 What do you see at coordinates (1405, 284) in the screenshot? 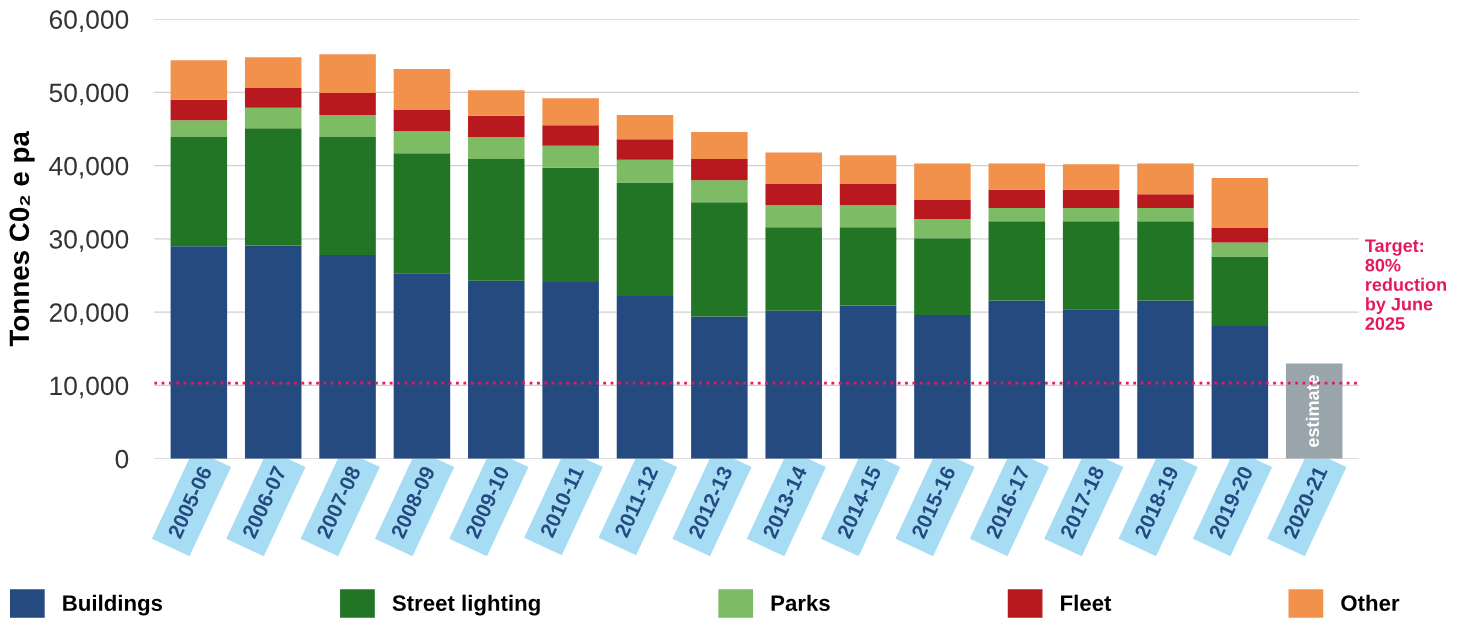
I see `text: Target: 80% reduction by June 2025` at bounding box center [1405, 284].